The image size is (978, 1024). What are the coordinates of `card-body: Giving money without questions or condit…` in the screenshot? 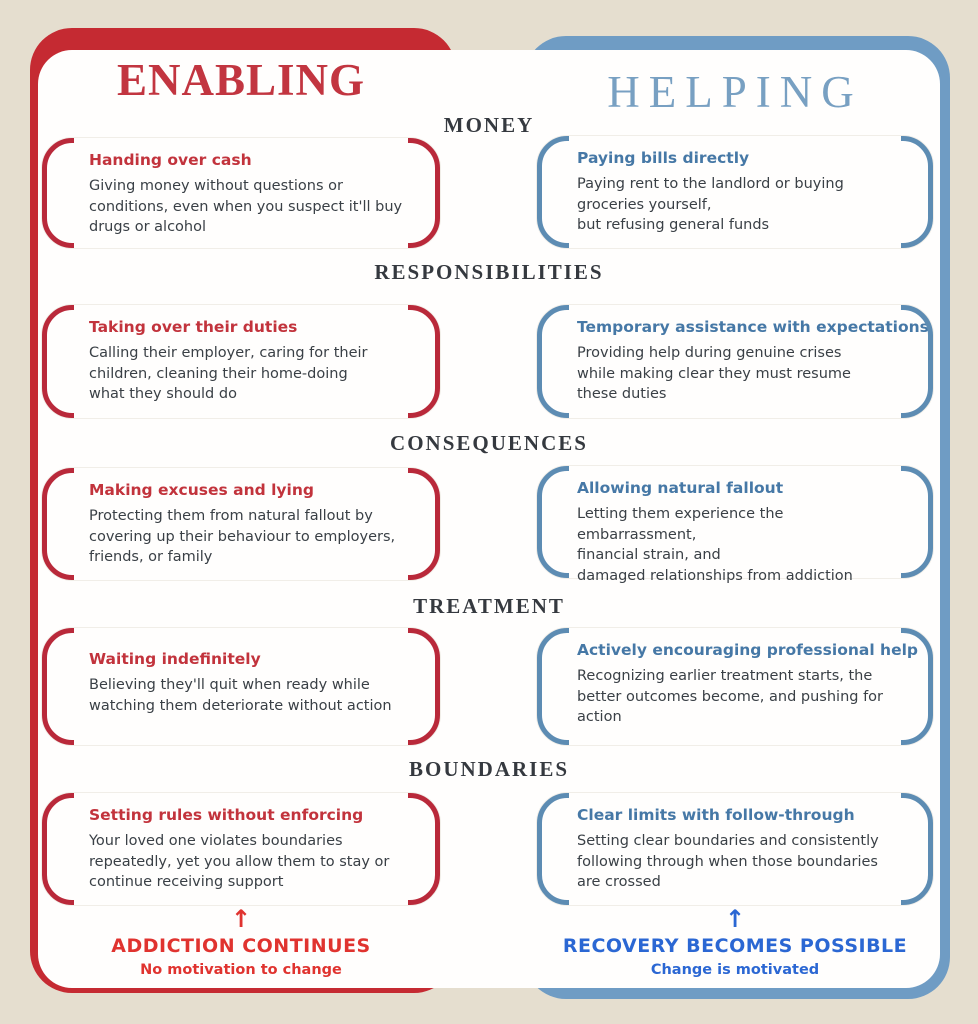 It's located at (246, 207).